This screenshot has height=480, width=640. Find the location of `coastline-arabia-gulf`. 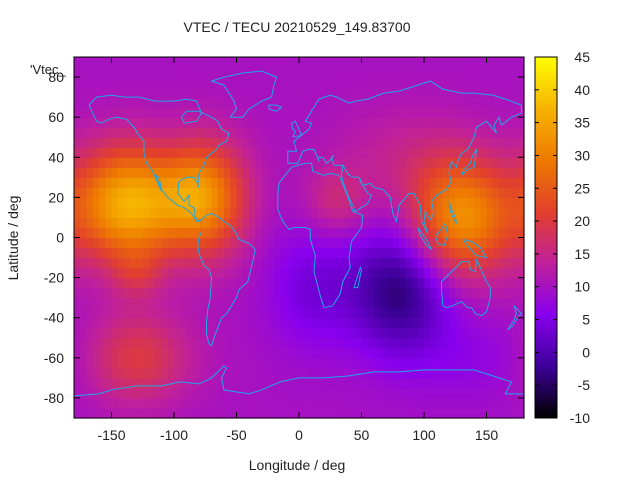

coastline-arabia-gulf is located at coordinates (350, 171).